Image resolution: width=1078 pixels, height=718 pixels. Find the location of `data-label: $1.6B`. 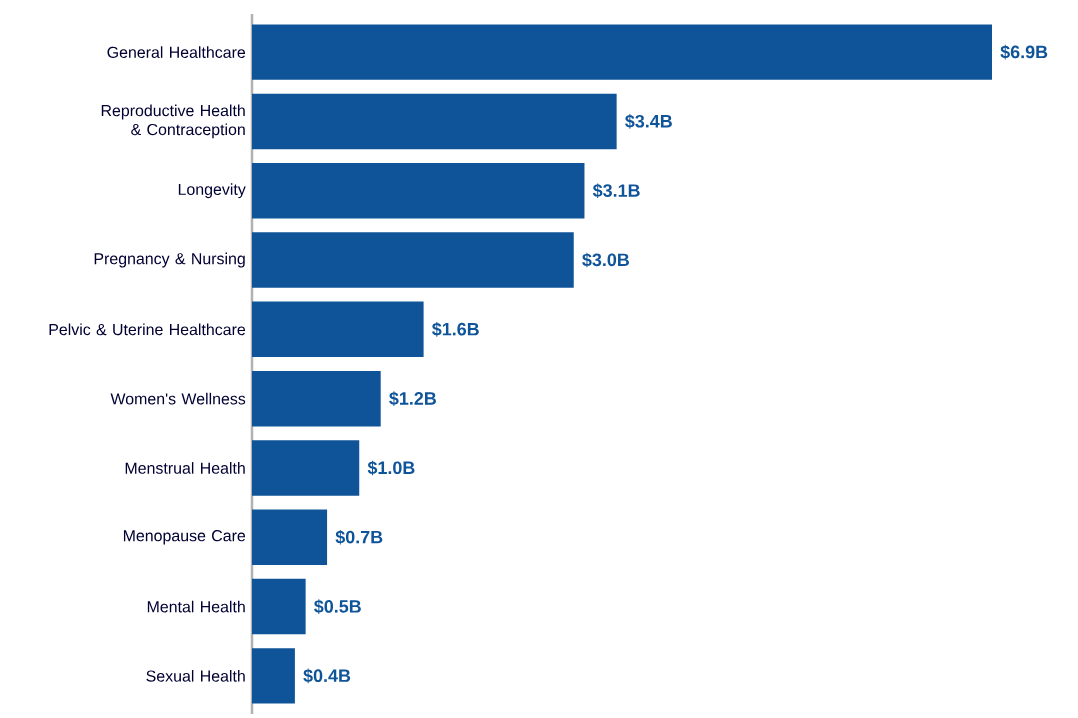

data-label: $1.6B is located at coordinates (455, 329).